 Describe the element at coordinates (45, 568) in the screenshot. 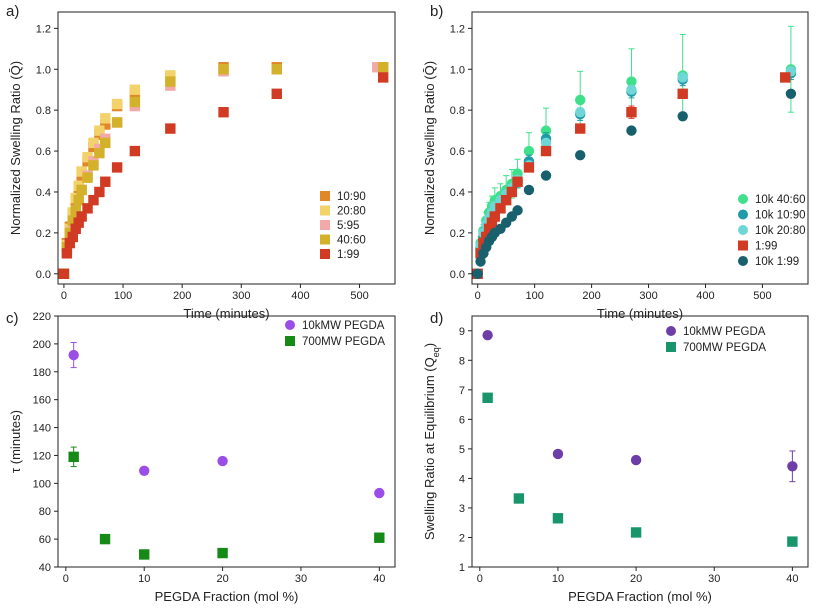

I see `y-tick-label: 40` at that location.